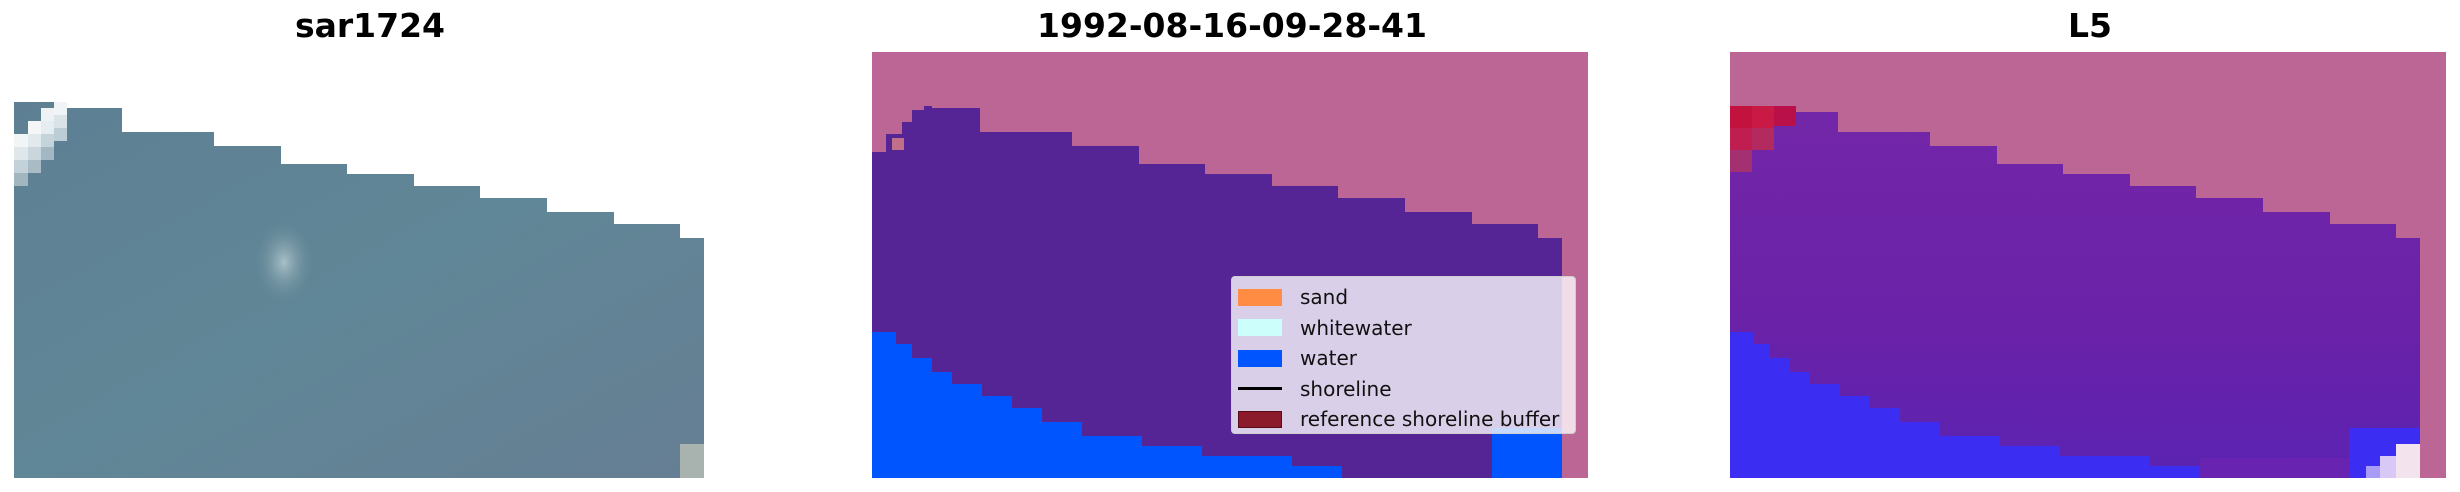 Image resolution: width=2460 pixels, height=492 pixels. What do you see at coordinates (2275, 468) in the screenshot?
I see `probability-sea-bottom` at bounding box center [2275, 468].